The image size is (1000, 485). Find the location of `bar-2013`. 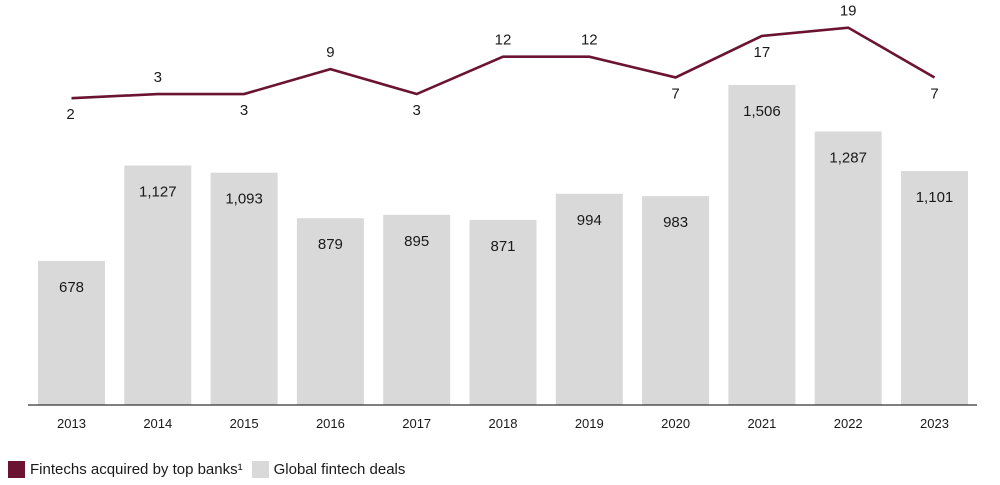

bar-2013 is located at coordinates (71, 332).